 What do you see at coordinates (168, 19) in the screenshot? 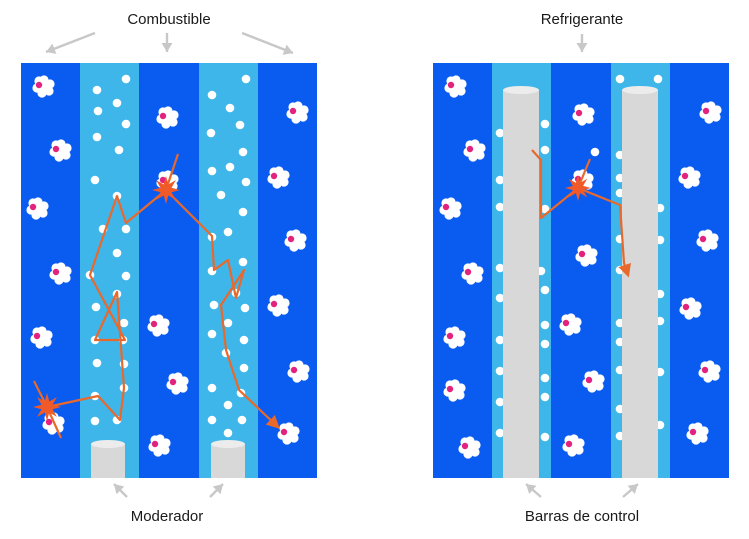
I see `fuel-label: Combustible` at bounding box center [168, 19].